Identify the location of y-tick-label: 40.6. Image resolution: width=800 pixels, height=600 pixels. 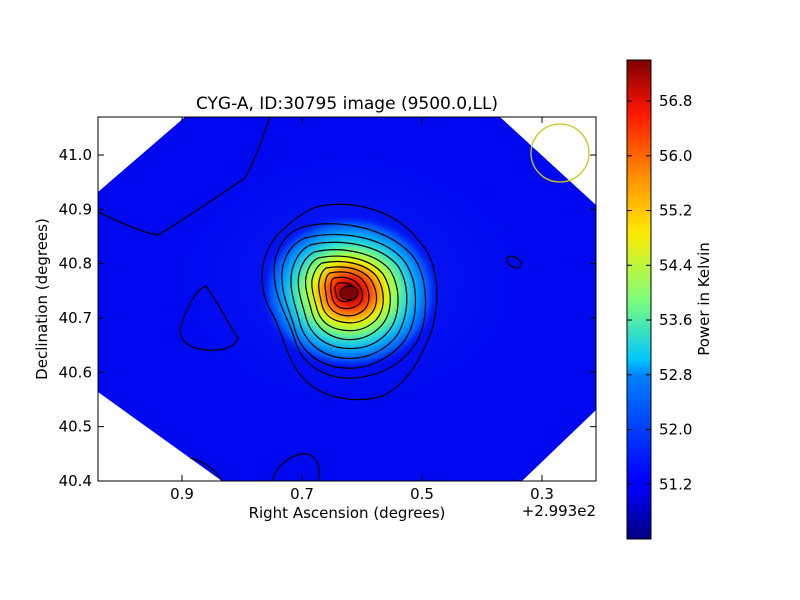
(75, 372).